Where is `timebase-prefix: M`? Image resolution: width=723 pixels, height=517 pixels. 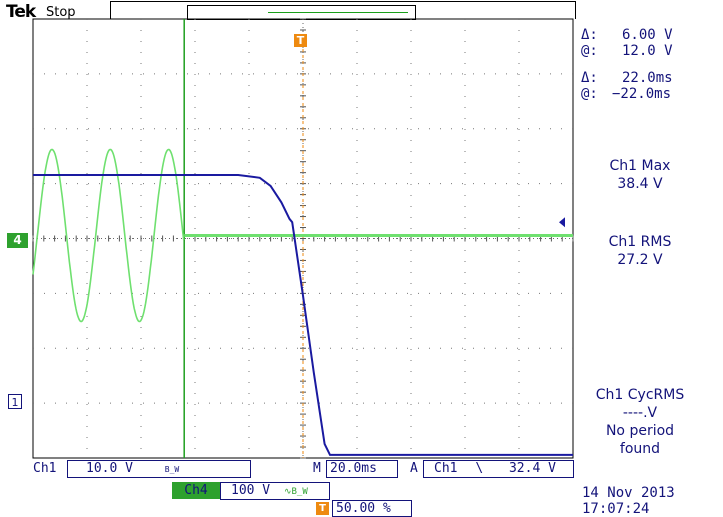
timebase-prefix: M is located at coordinates (317, 468).